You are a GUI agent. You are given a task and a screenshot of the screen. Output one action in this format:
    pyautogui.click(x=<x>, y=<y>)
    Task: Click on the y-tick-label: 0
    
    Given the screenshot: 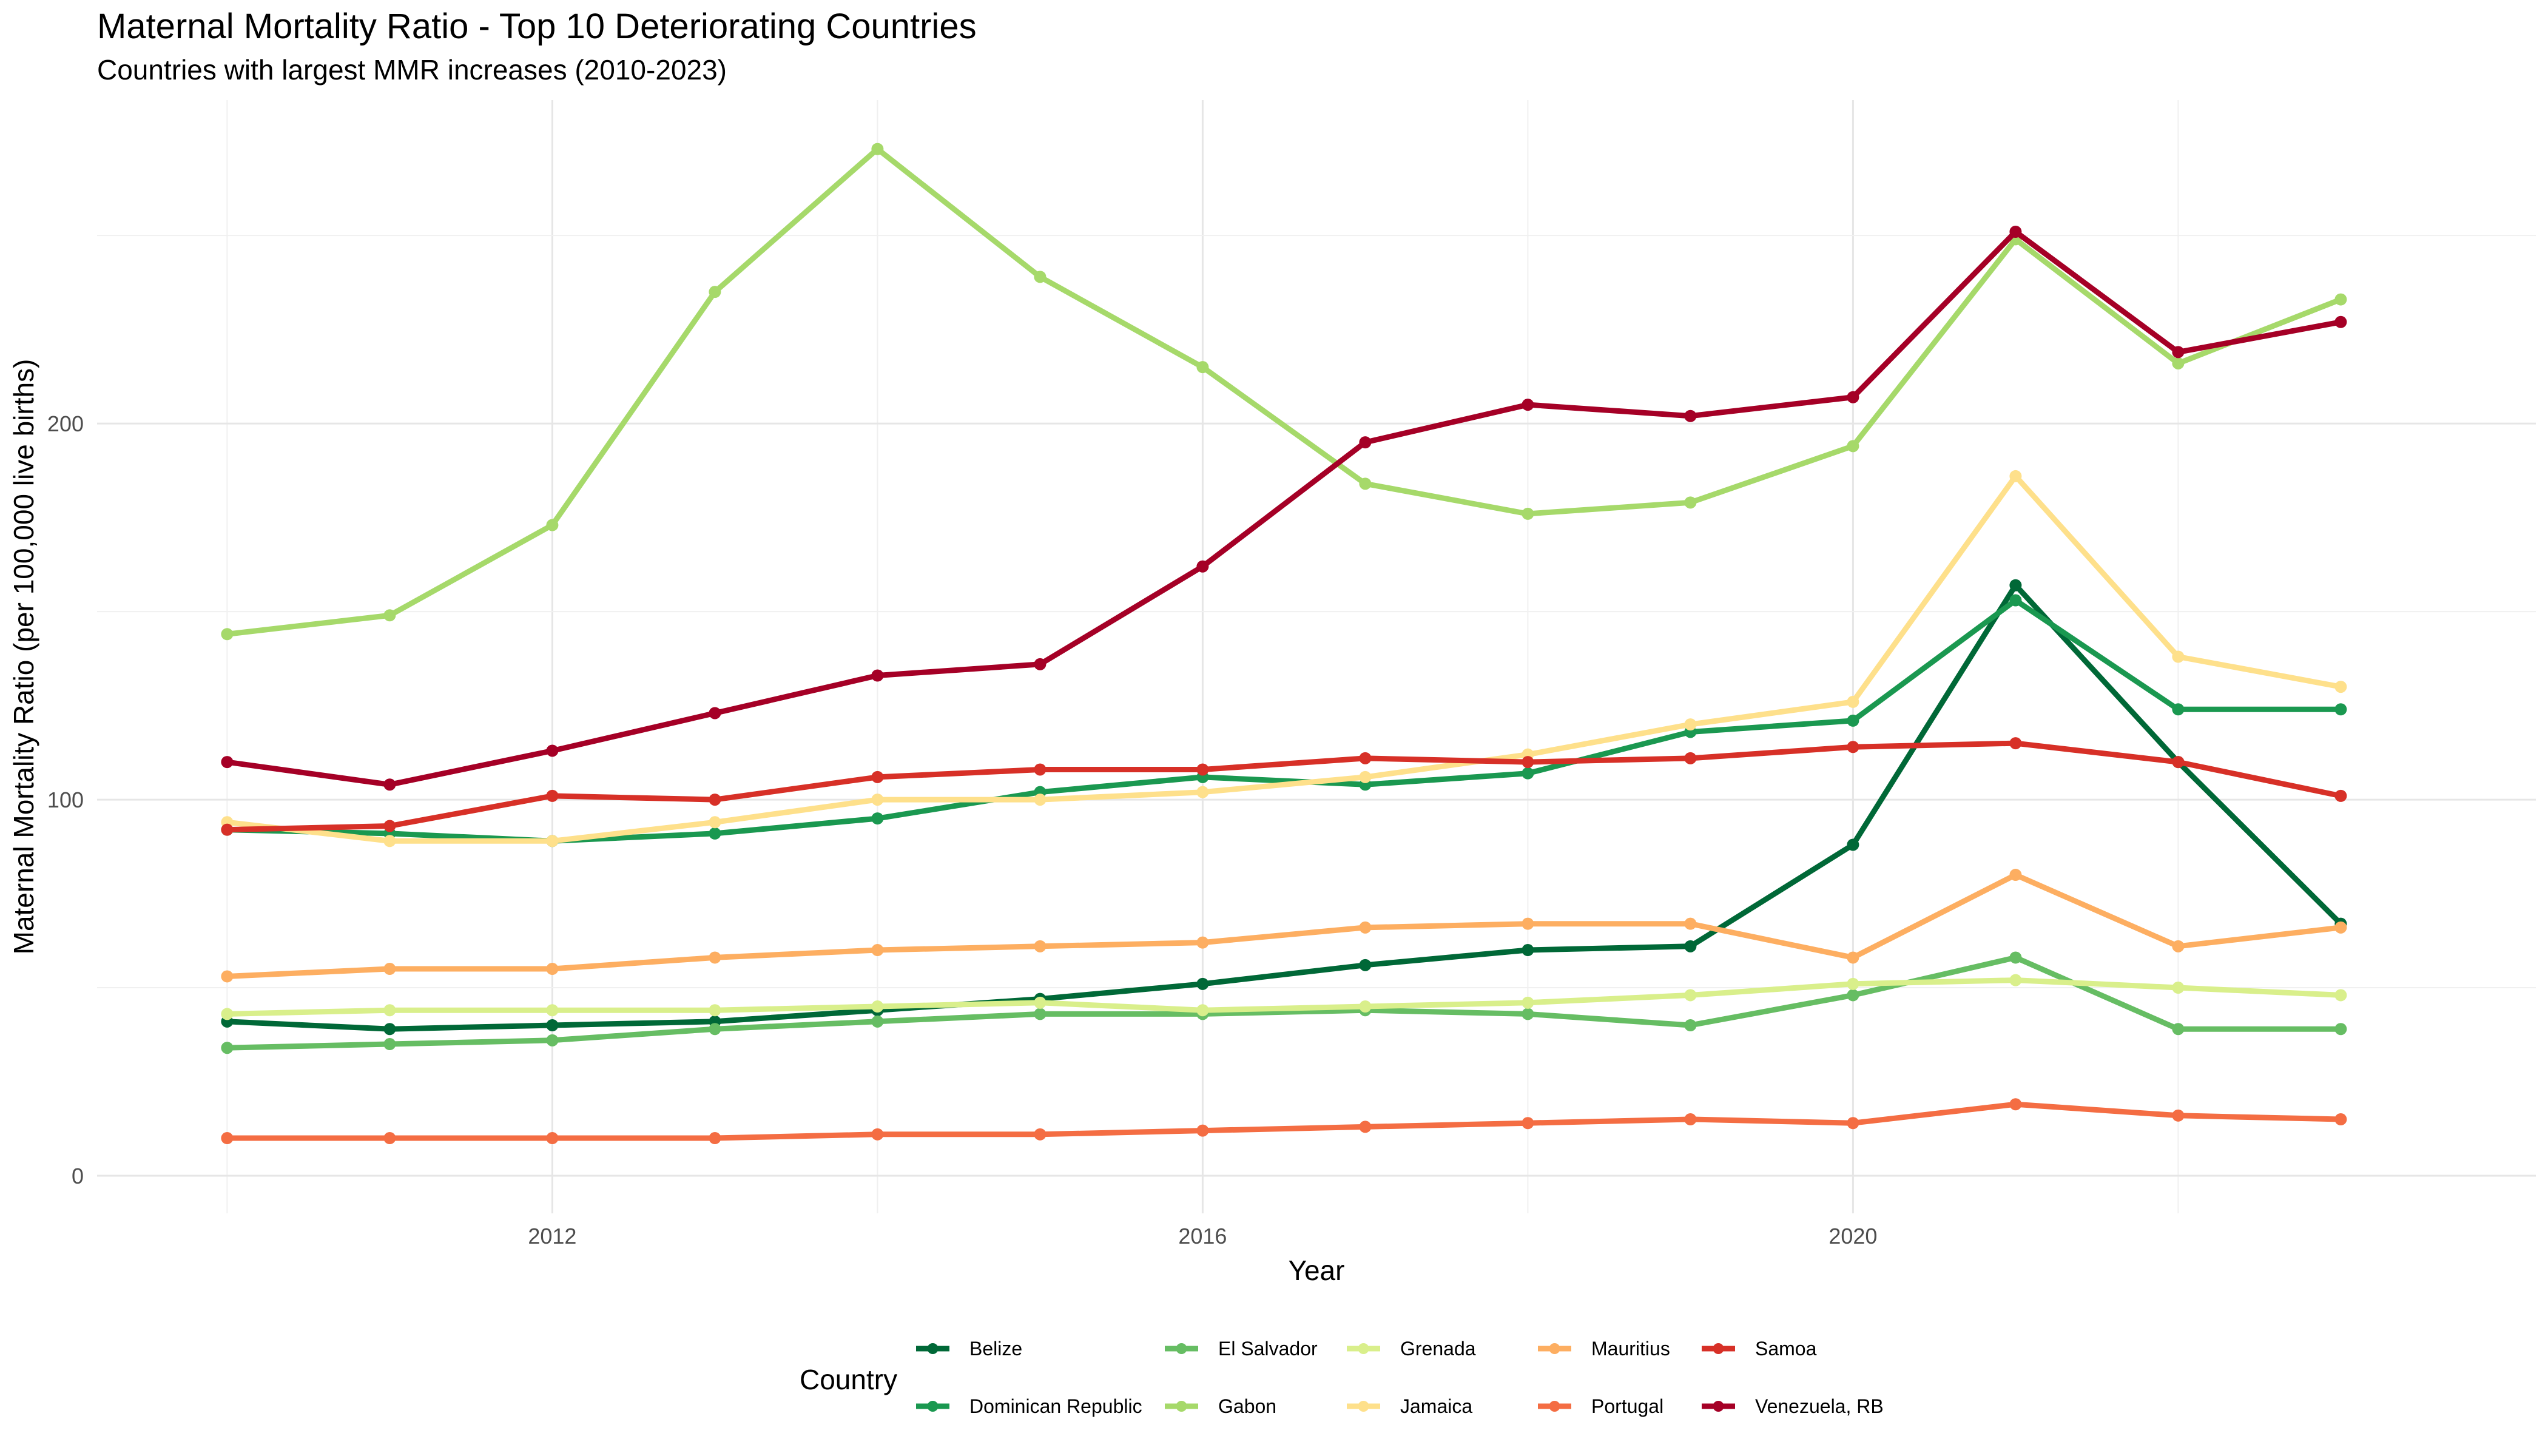 What is the action you would take?
    pyautogui.click(x=78, y=1176)
    